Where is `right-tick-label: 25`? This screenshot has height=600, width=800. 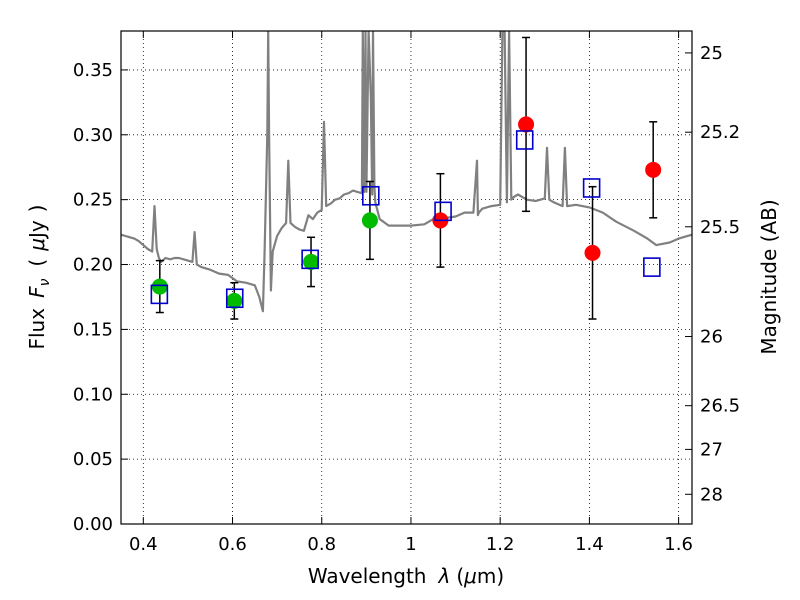 right-tick-label: 25 is located at coordinates (711, 53).